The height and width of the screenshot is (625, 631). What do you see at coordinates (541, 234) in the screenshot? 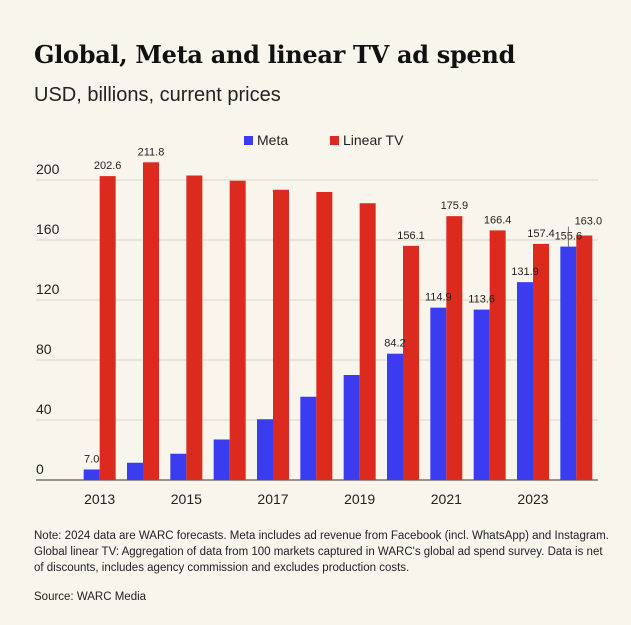
I see `data-label-linear-tv-2023: 157.4` at bounding box center [541, 234].